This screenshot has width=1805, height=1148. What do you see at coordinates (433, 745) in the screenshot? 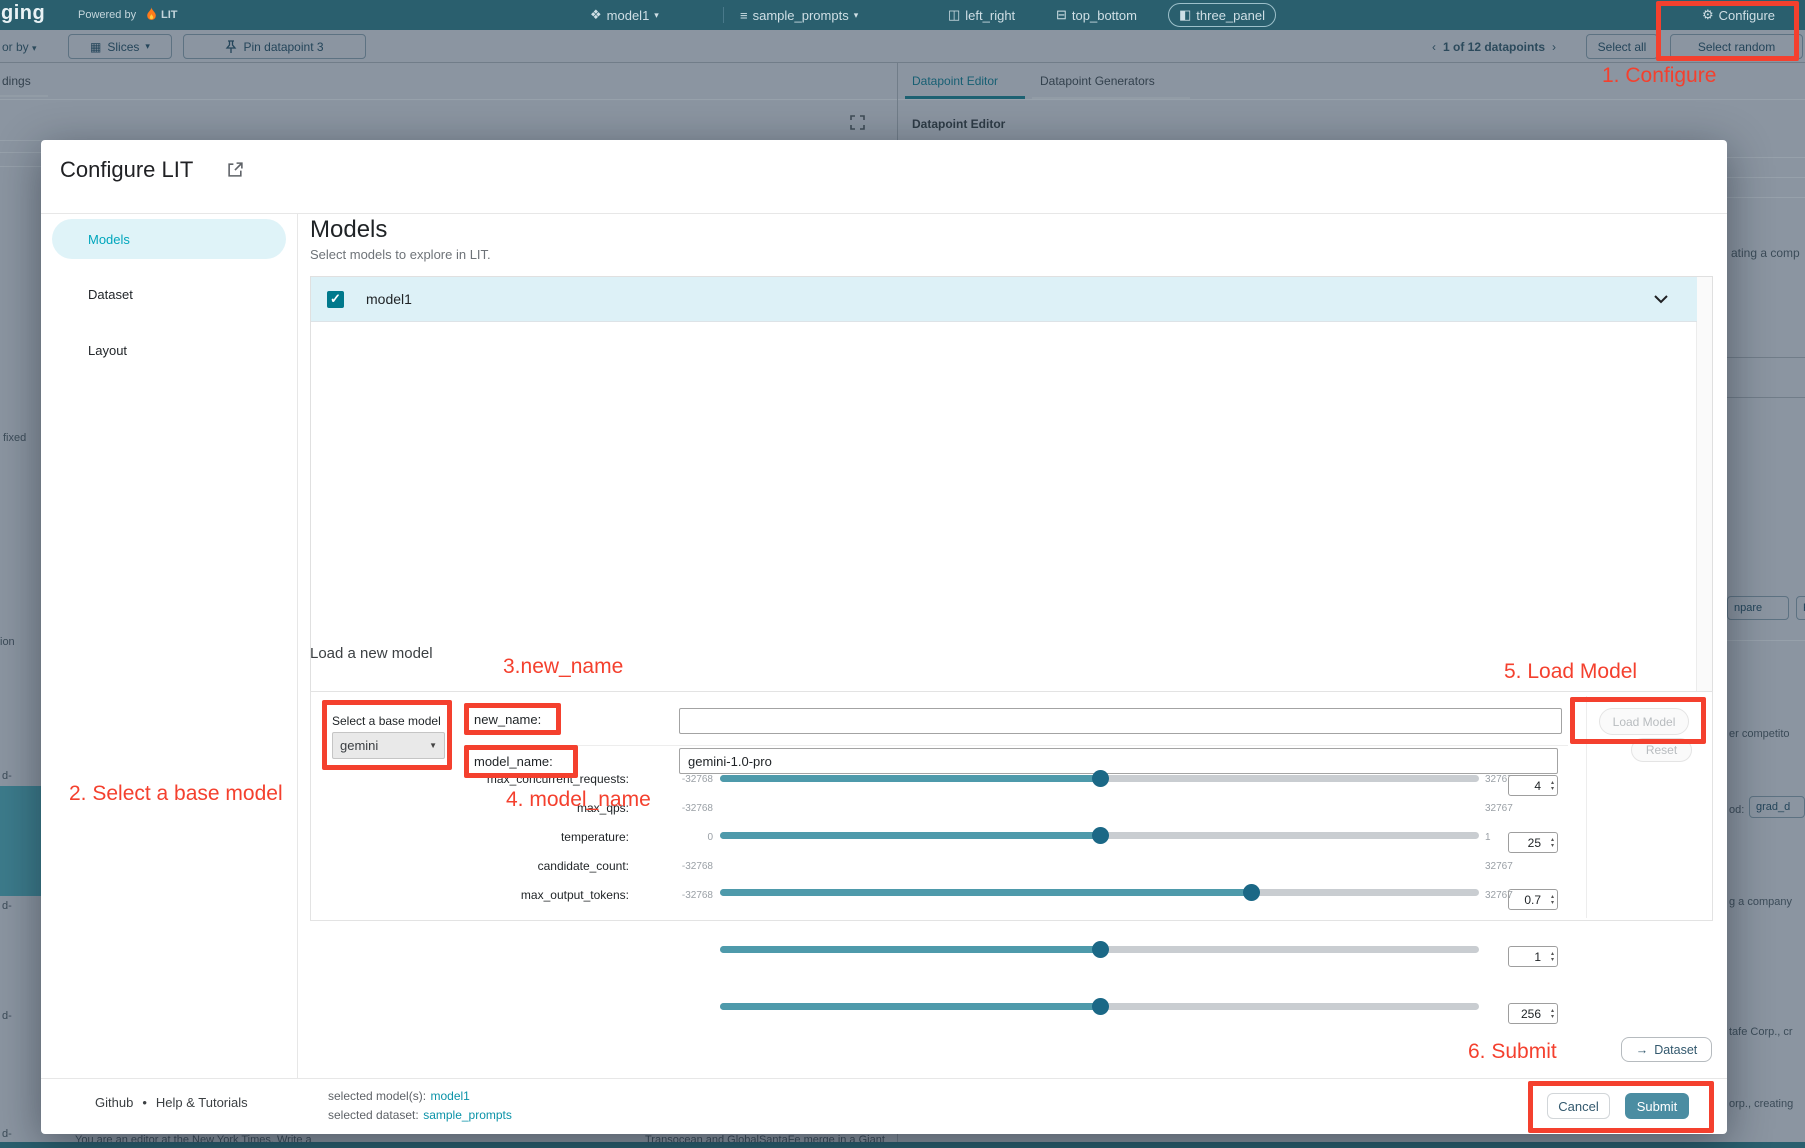
I see `dropdown-arrow-icon: ▼` at bounding box center [433, 745].